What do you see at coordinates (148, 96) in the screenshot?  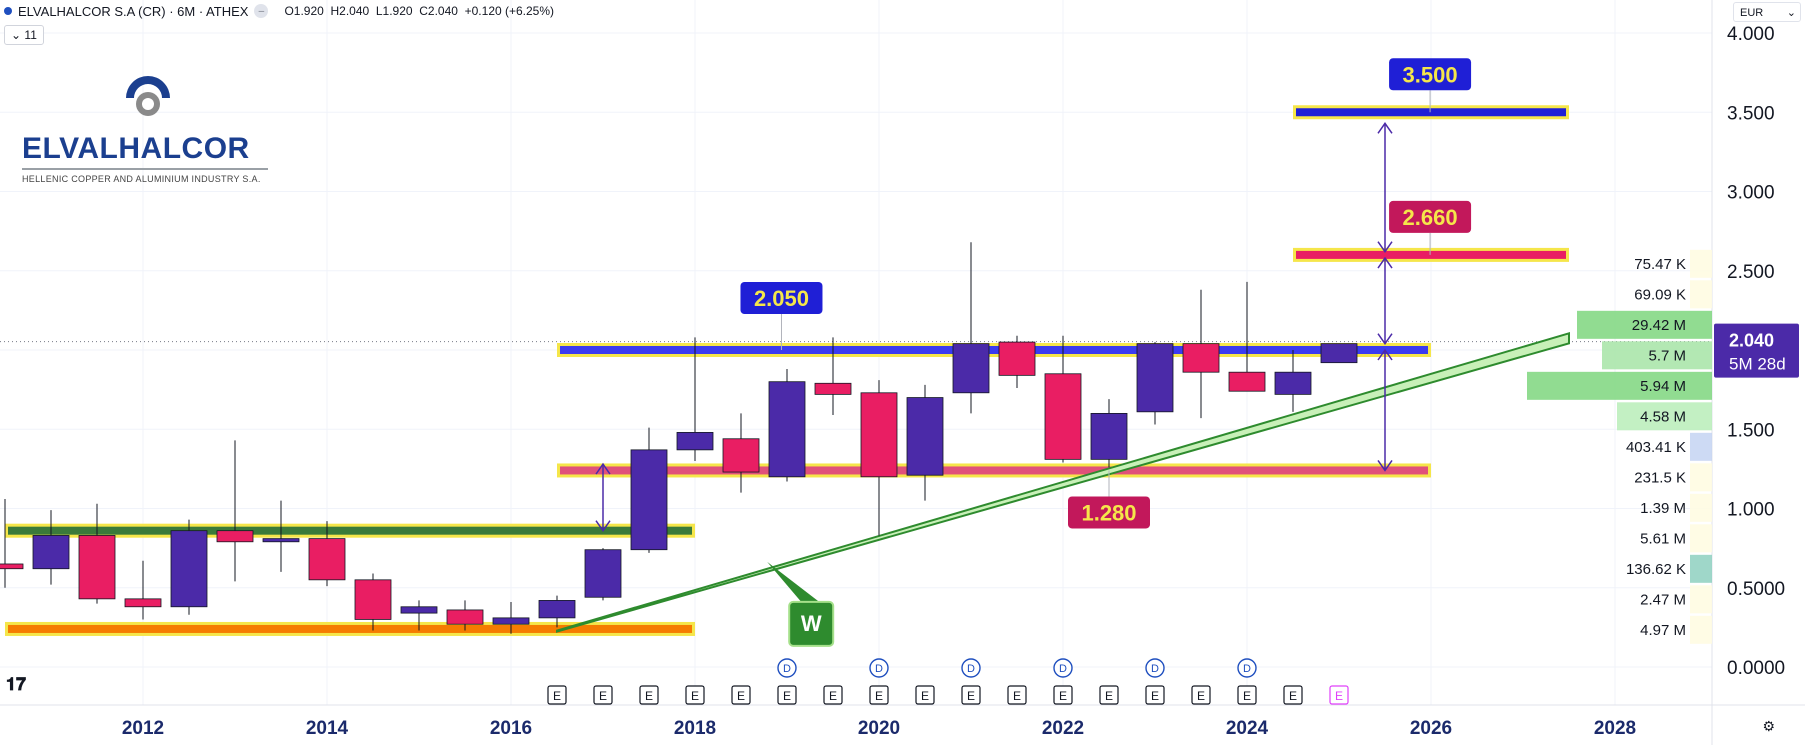 I see `logo-emblem` at bounding box center [148, 96].